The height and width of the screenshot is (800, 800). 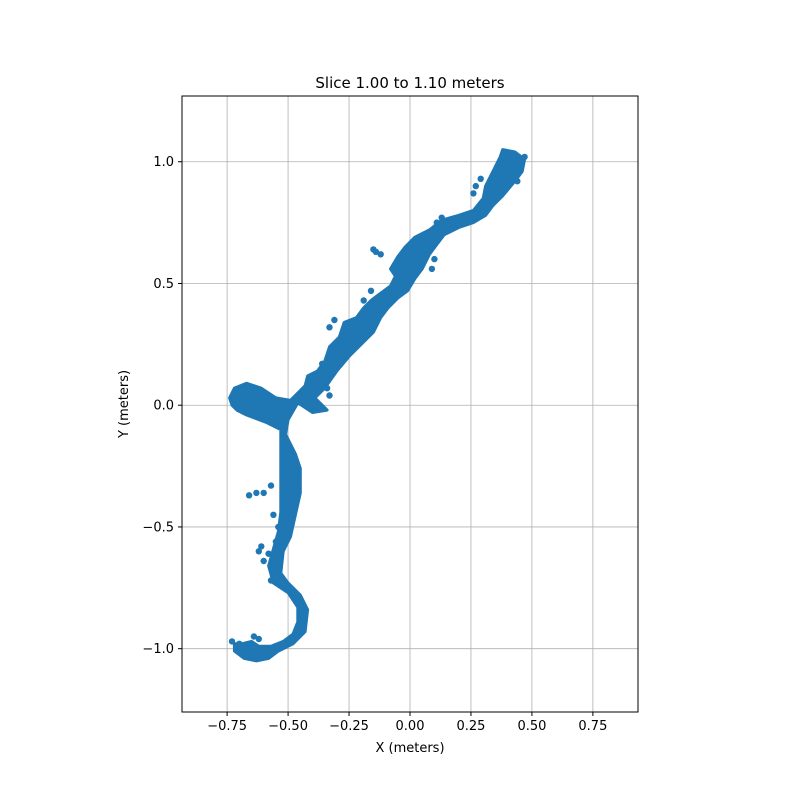 I want to click on x-tick-label: 0.25, so click(x=470, y=726).